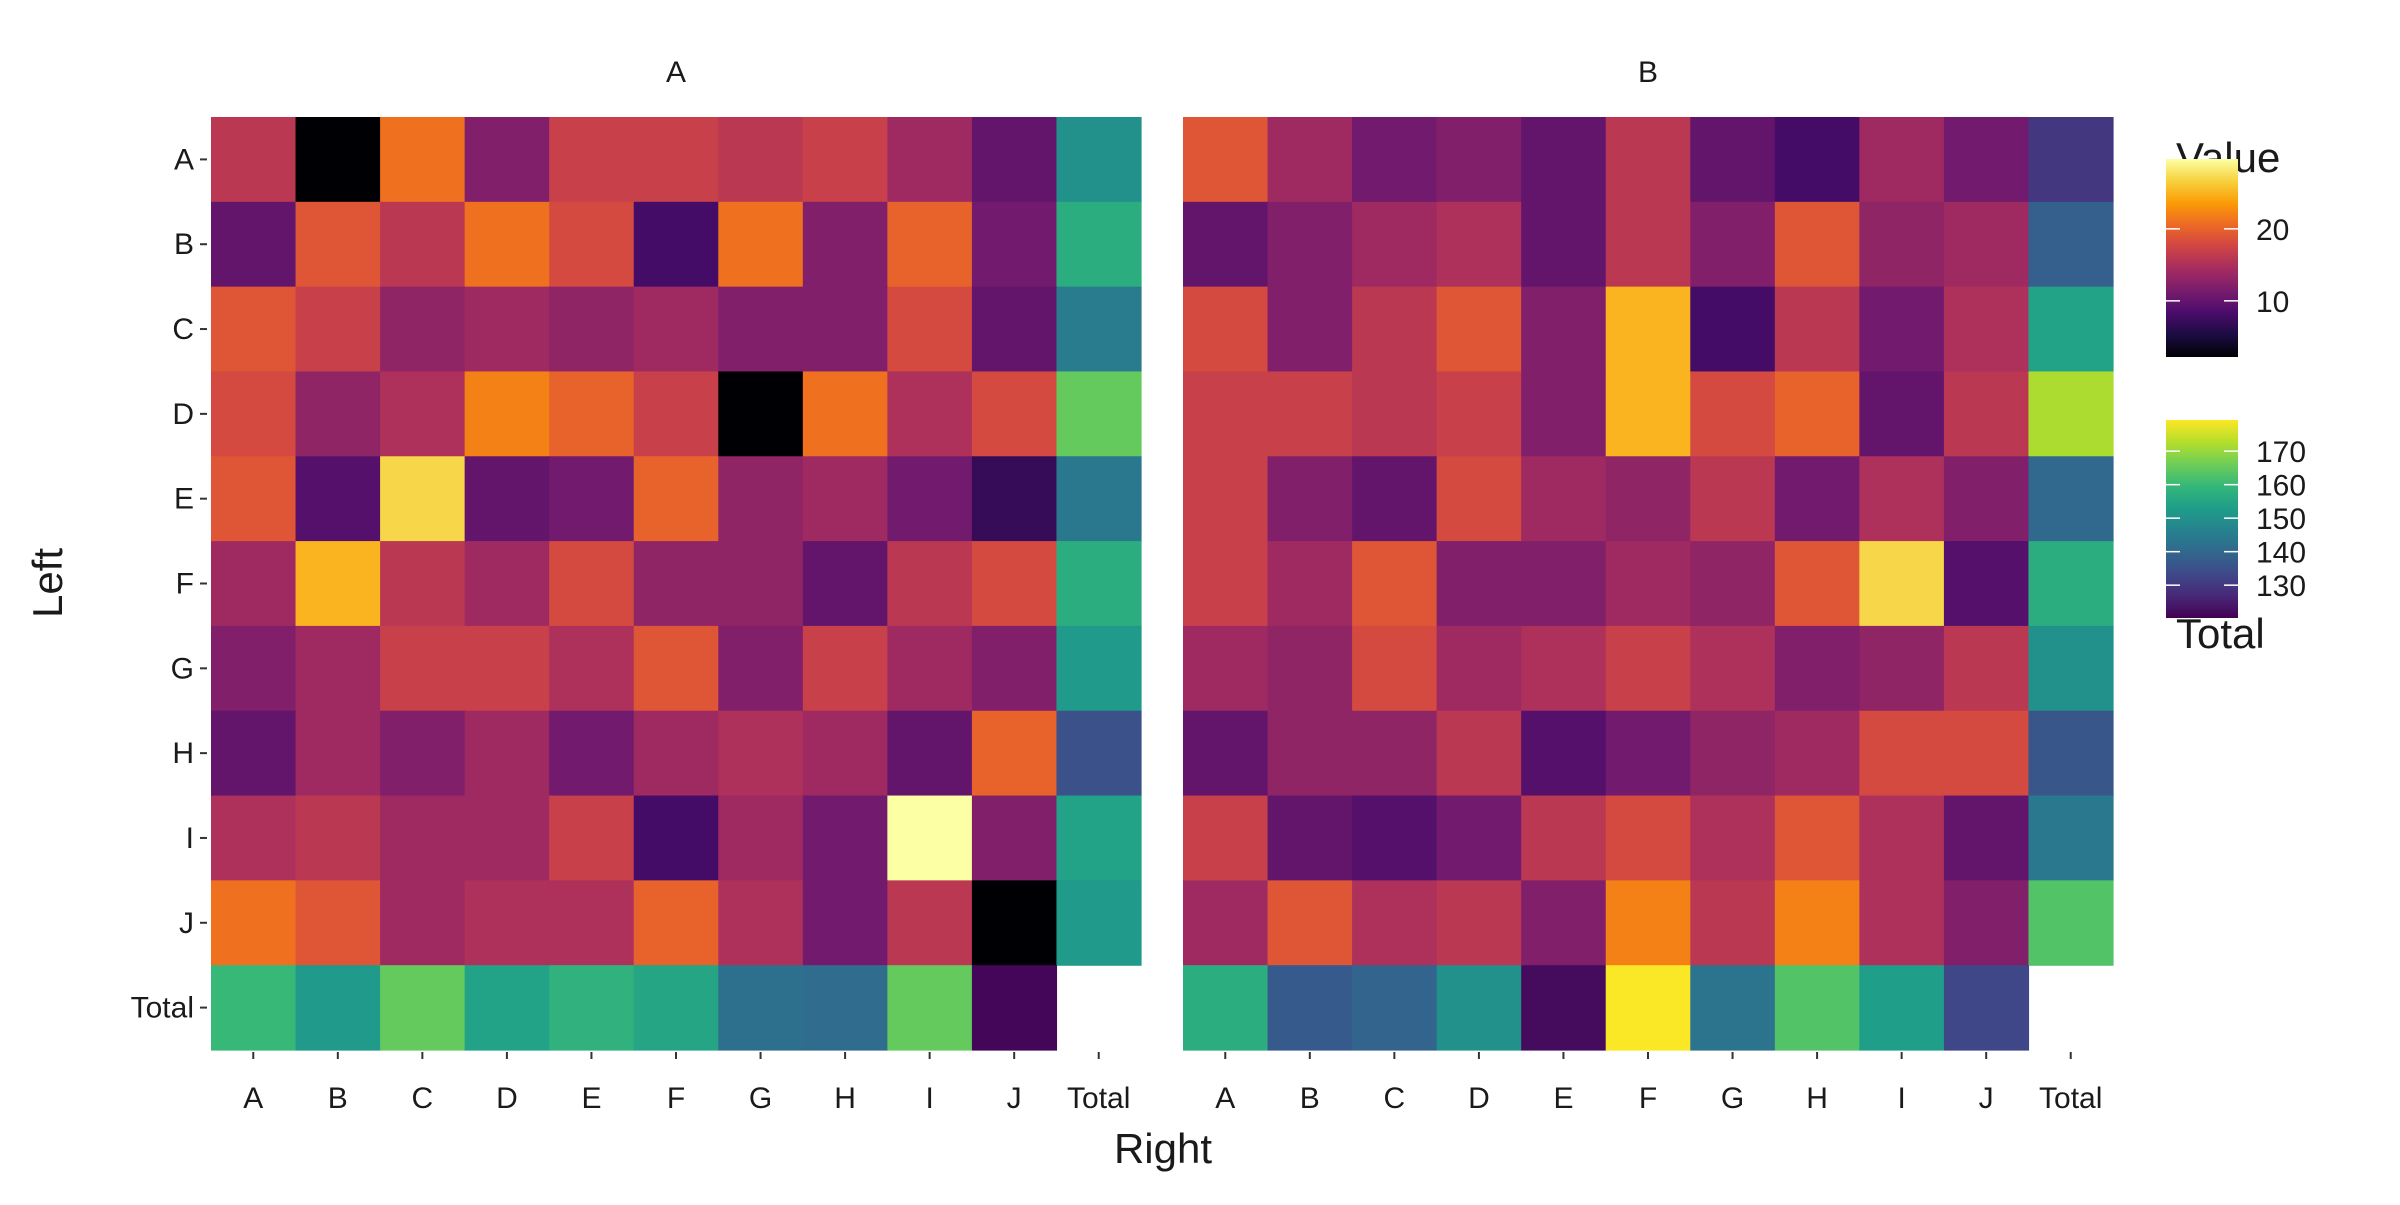 The height and width of the screenshot is (1205, 2400). Describe the element at coordinates (1817, 329) in the screenshot. I see `heatmap-cell-C-H: 16` at that location.